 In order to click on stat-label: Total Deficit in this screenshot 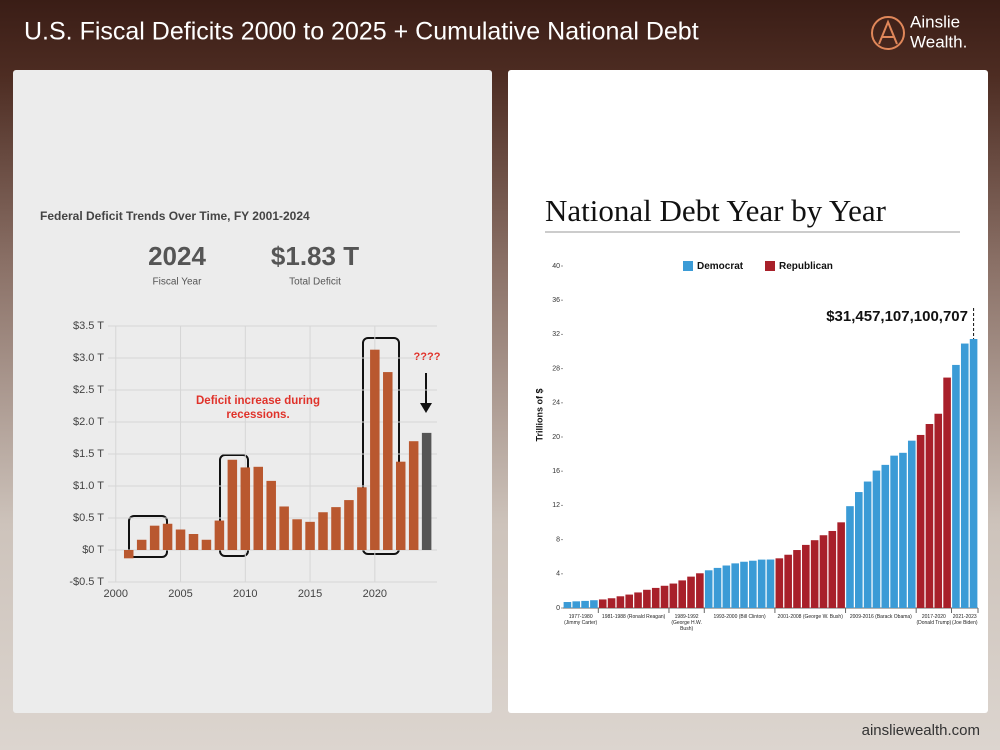, I will do `click(315, 282)`.